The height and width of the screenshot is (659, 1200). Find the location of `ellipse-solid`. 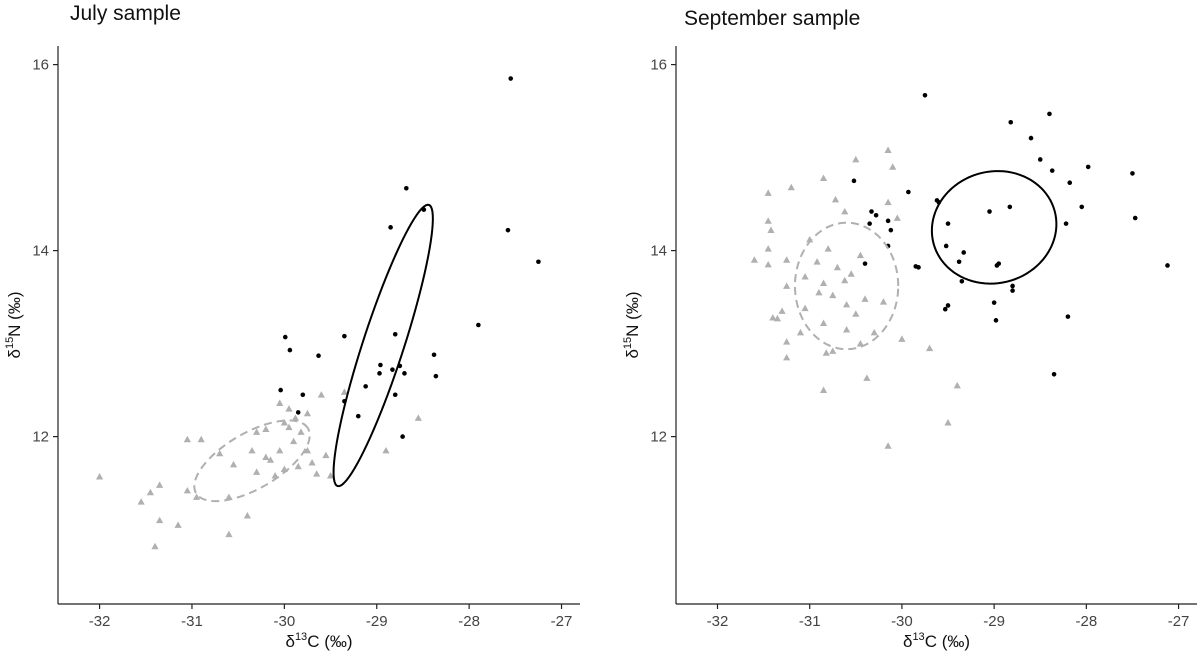

ellipse-solid is located at coordinates (994, 227).